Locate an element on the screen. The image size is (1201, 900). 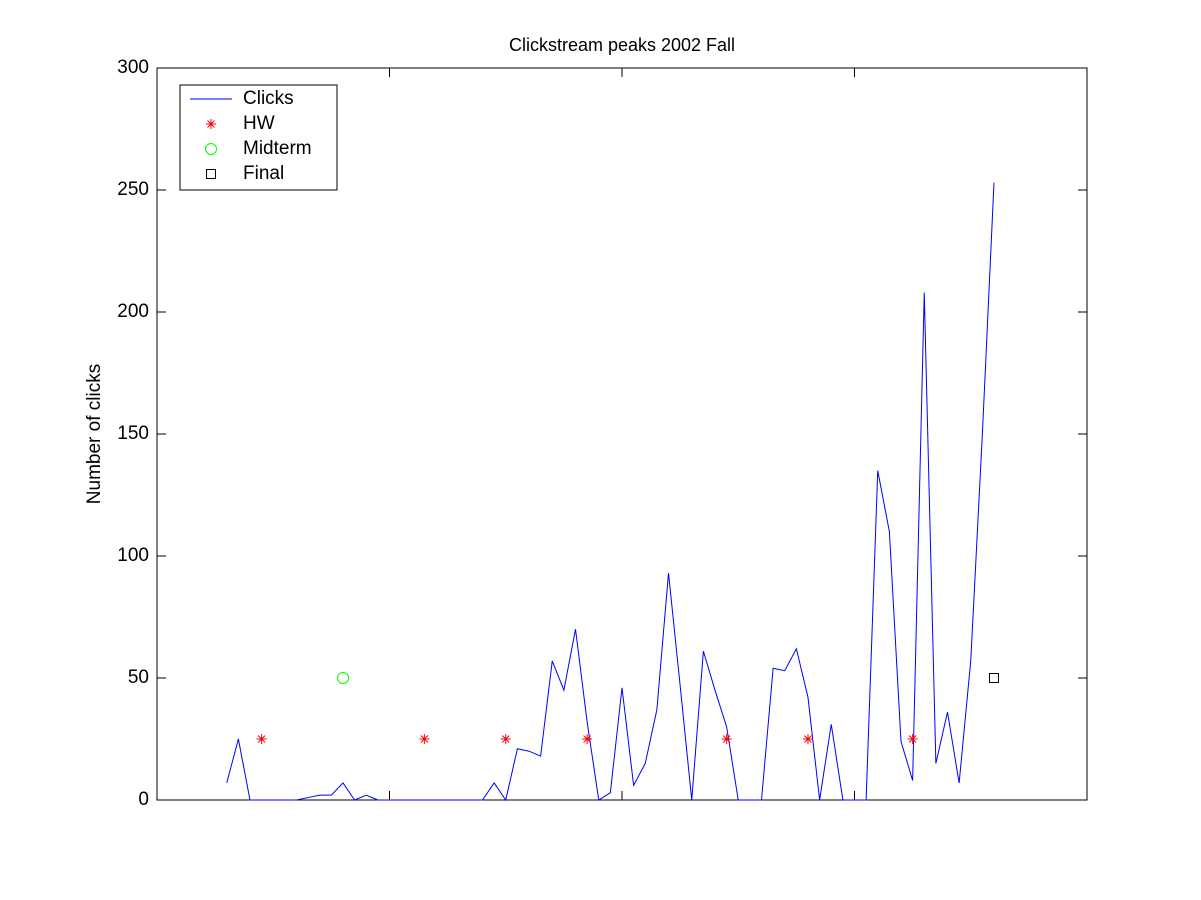
legend-label: Midterm is located at coordinates (277, 148).